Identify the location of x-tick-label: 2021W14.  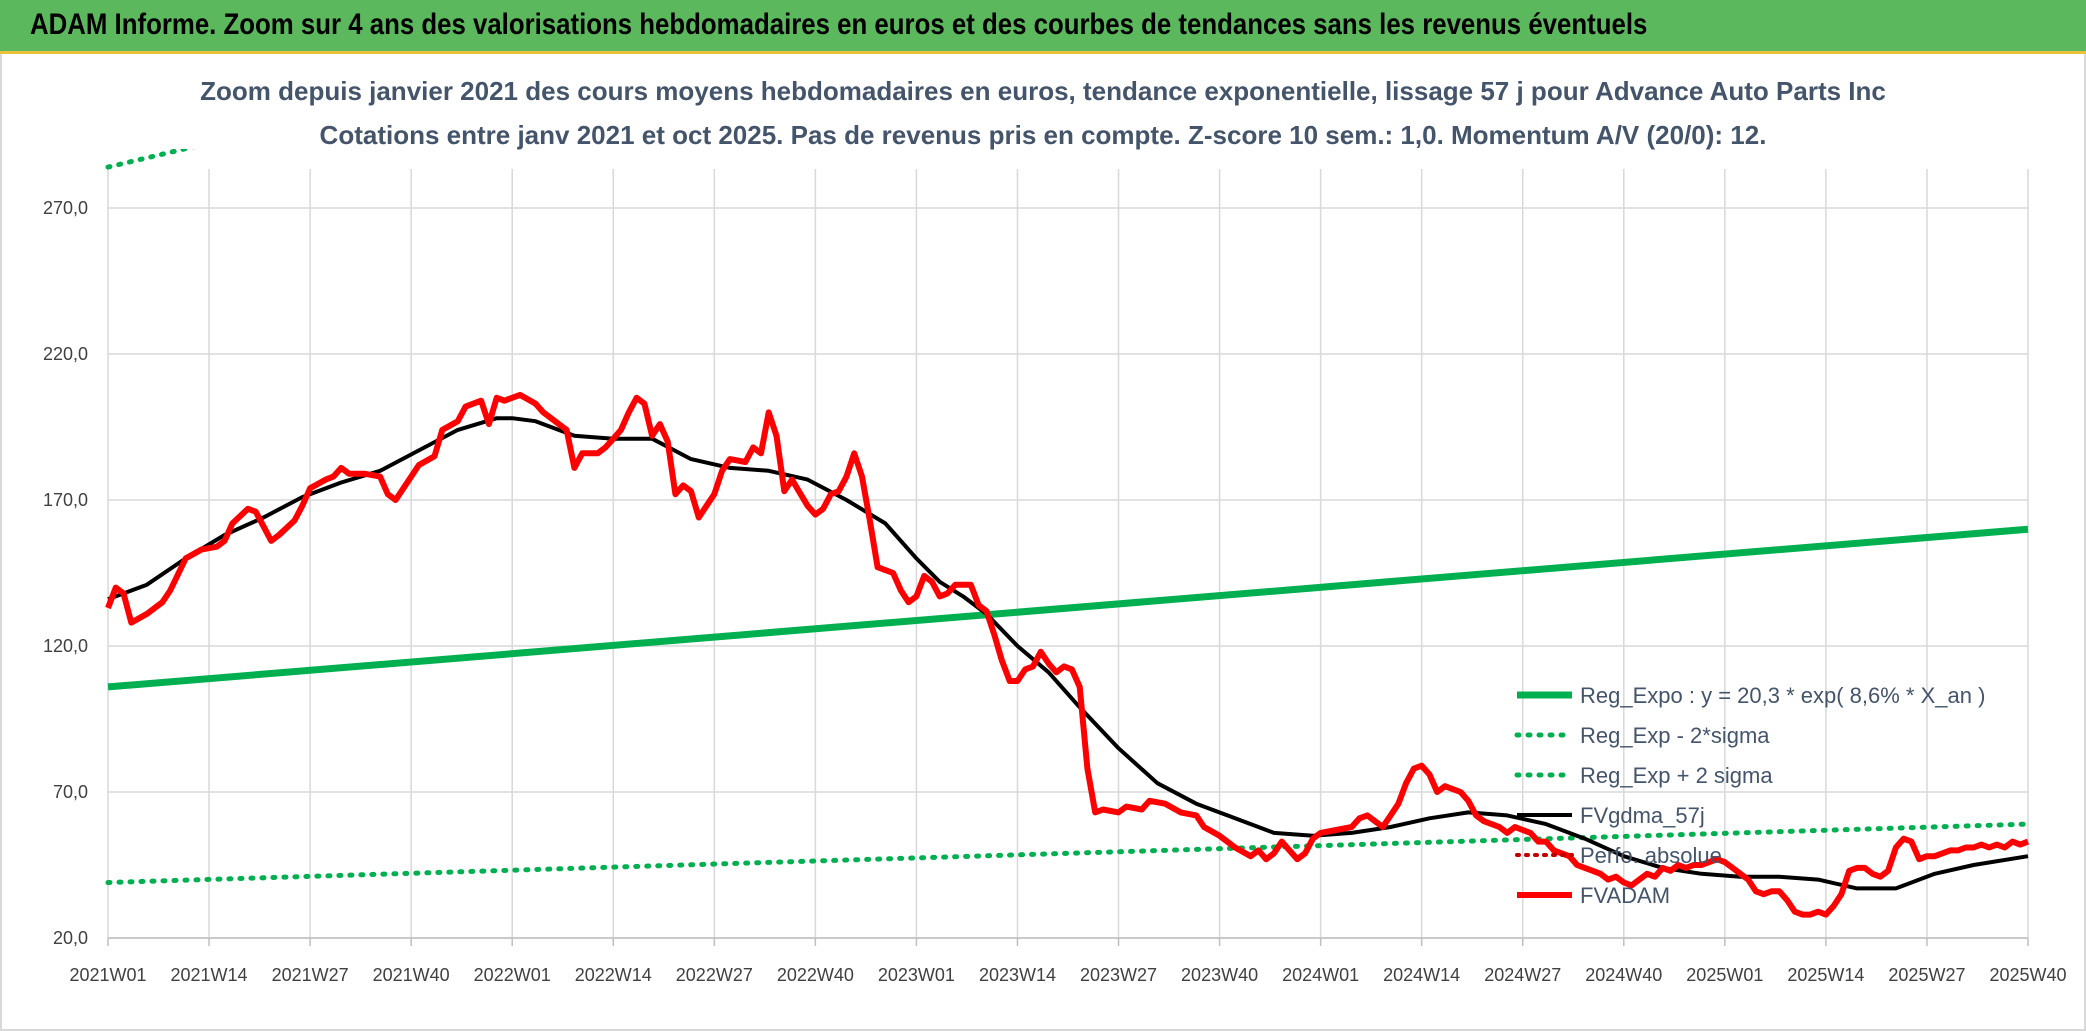
(209, 975).